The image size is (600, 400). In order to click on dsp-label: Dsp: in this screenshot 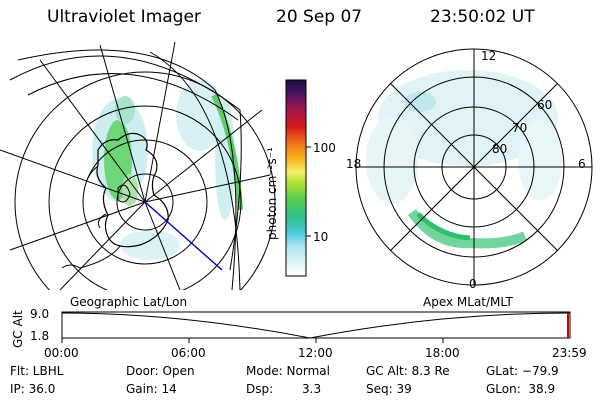, I will do `click(260, 389)`.